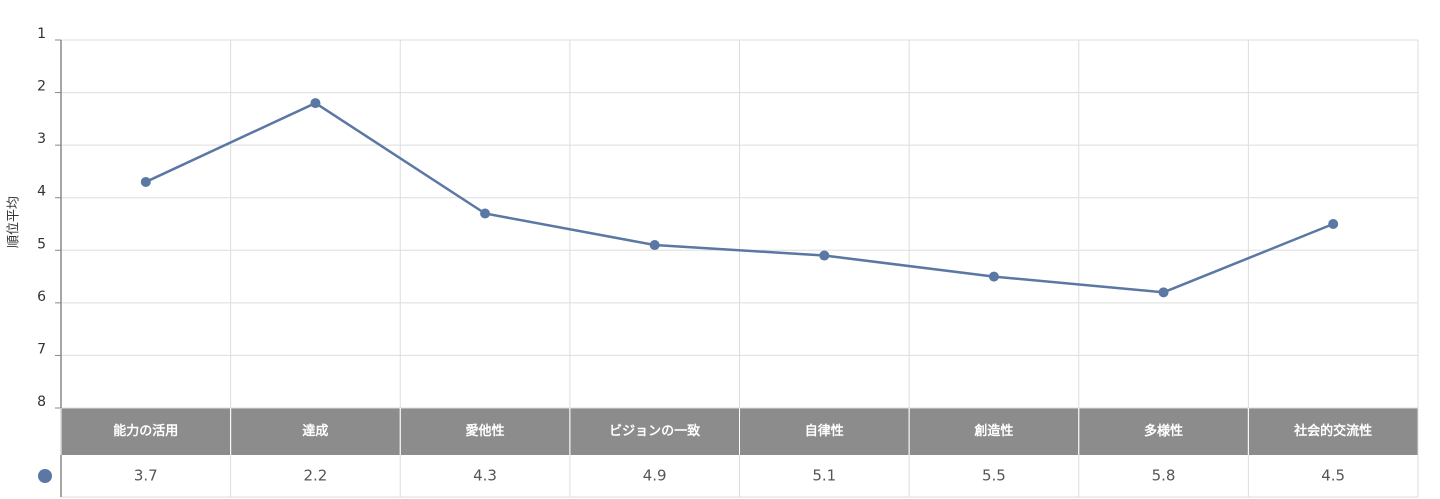  What do you see at coordinates (41, 402) in the screenshot?
I see `y-tick-label: 8` at bounding box center [41, 402].